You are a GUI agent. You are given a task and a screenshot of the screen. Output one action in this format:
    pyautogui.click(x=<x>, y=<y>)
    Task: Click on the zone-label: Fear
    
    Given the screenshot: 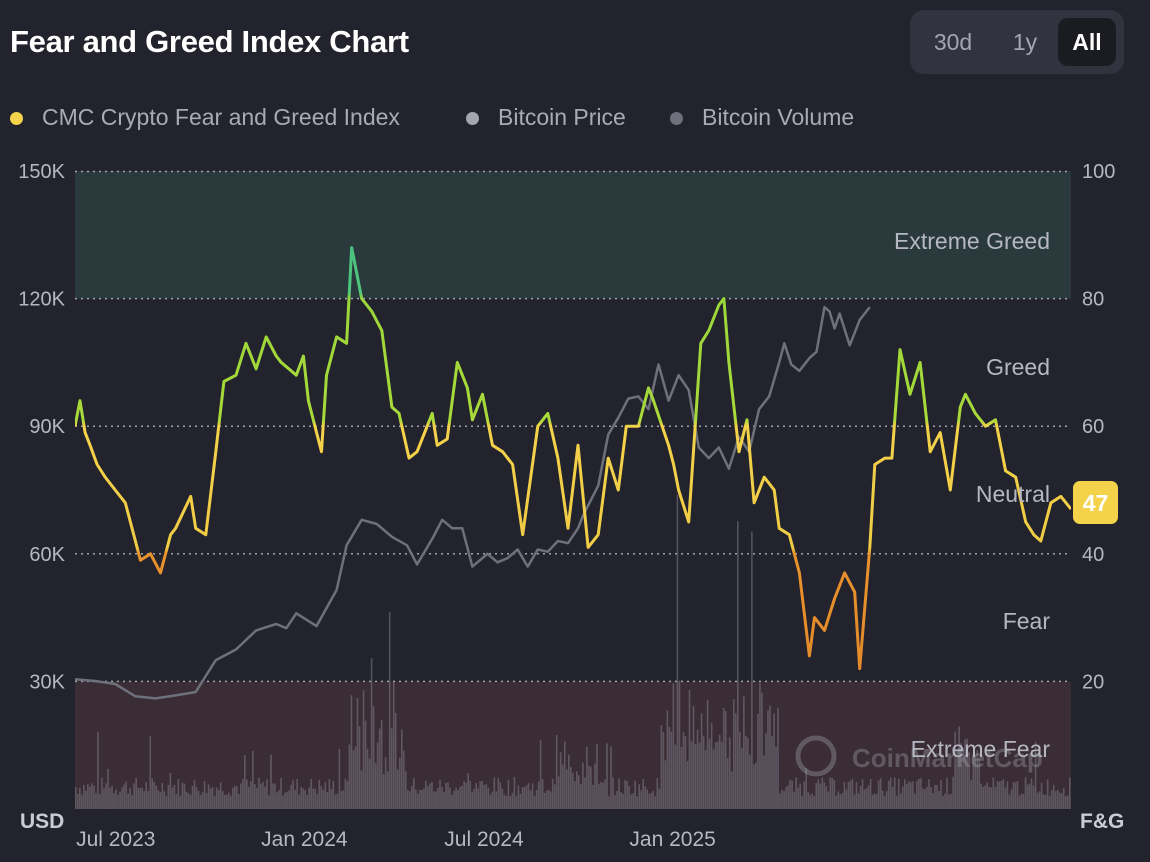 What is the action you would take?
    pyautogui.click(x=1027, y=621)
    